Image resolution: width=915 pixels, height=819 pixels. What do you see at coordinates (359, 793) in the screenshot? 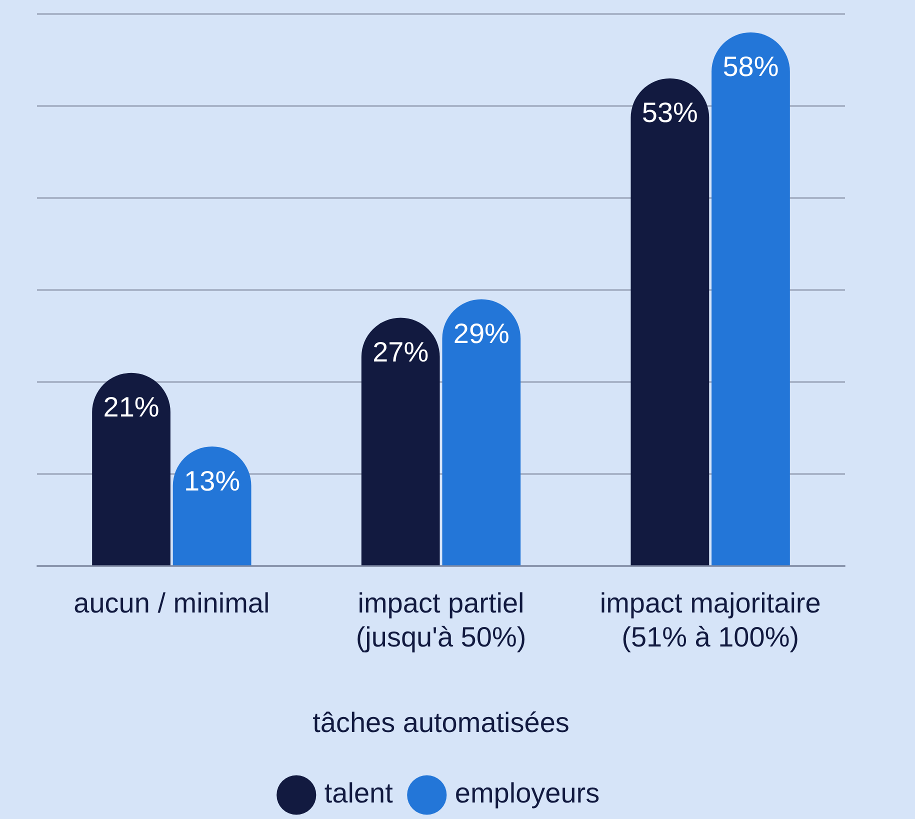
I see `legend-label: talent` at bounding box center [359, 793].